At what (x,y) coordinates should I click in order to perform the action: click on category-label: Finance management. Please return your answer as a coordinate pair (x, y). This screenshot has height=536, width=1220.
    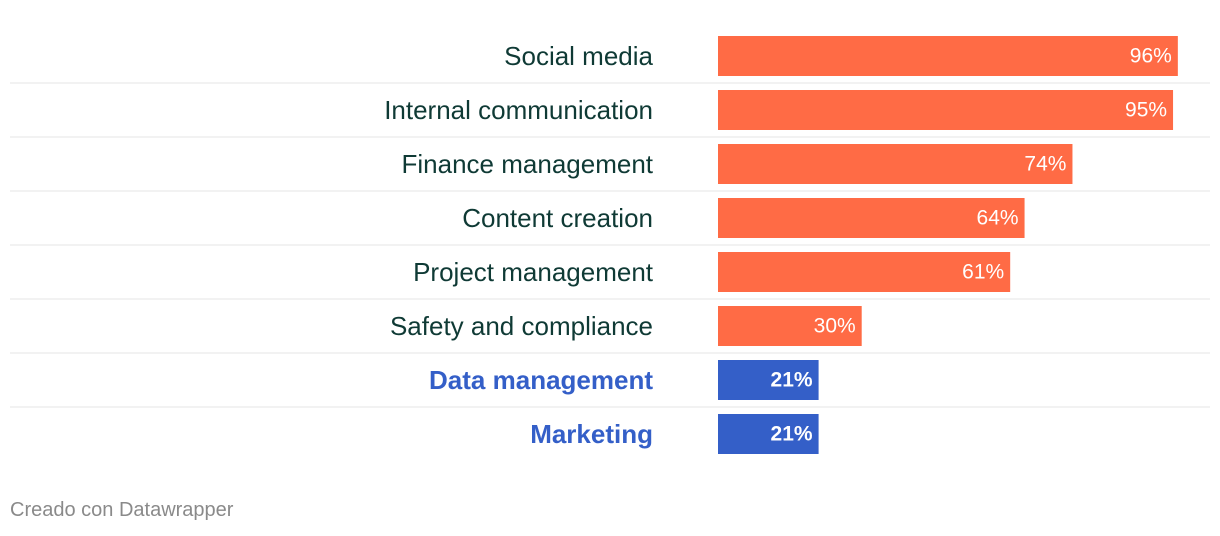
    Looking at the image, I should click on (528, 164).